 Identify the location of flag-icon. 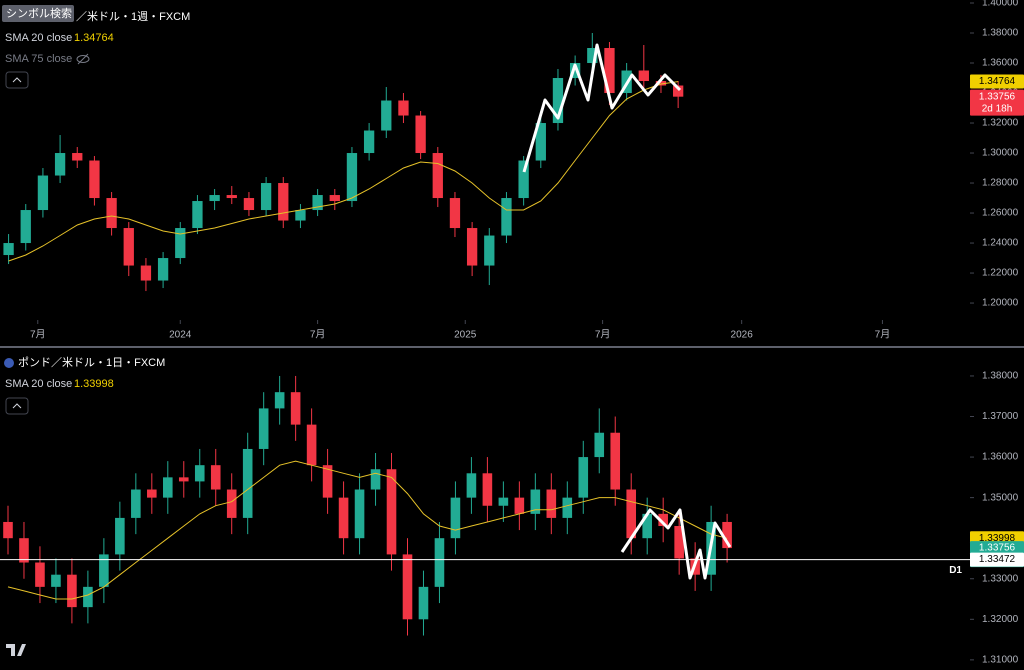
(9, 363).